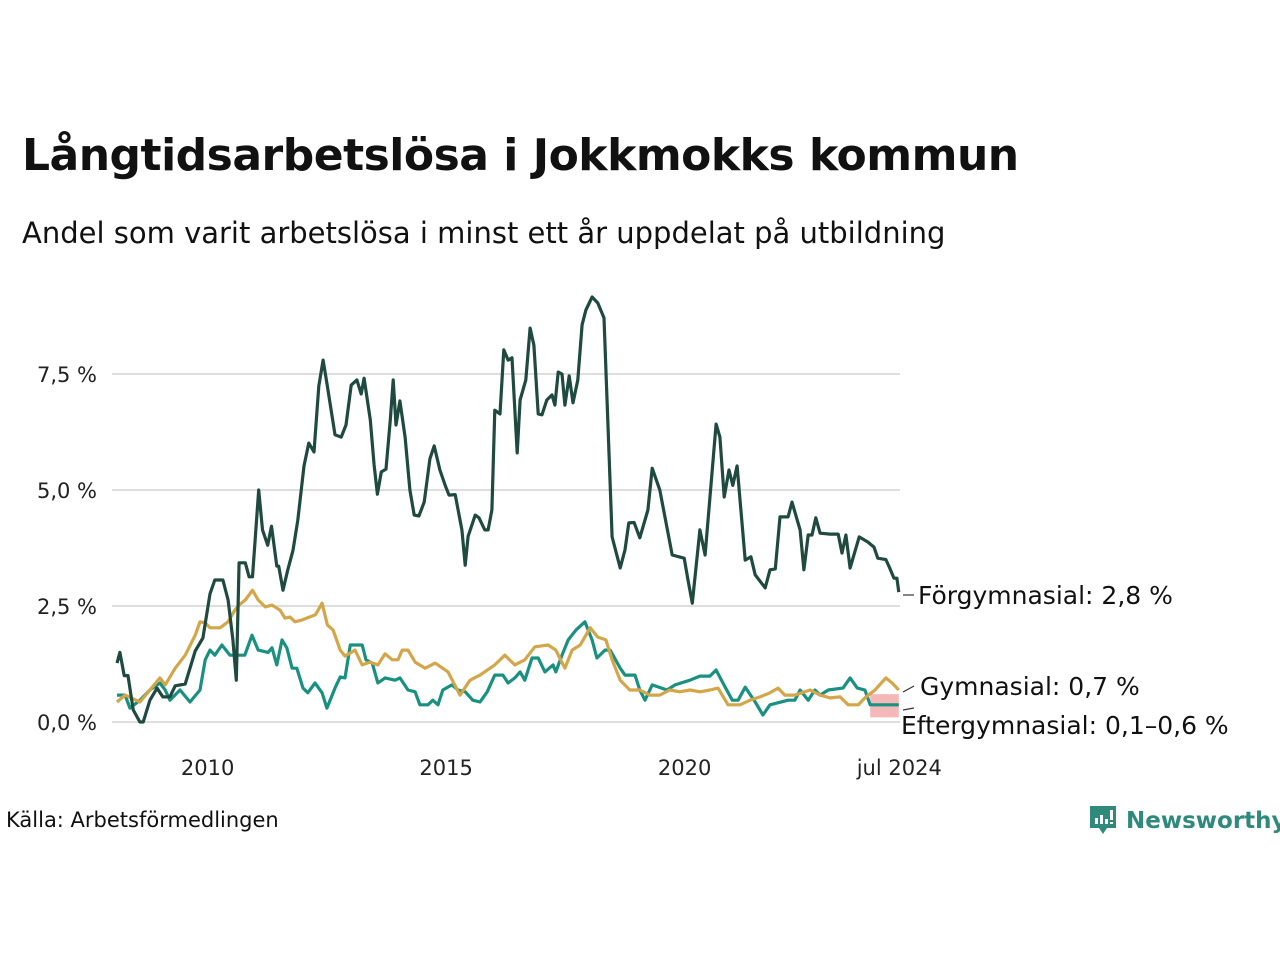 The height and width of the screenshot is (960, 1280). What do you see at coordinates (684, 768) in the screenshot?
I see `x-tick-label: 2020` at bounding box center [684, 768].